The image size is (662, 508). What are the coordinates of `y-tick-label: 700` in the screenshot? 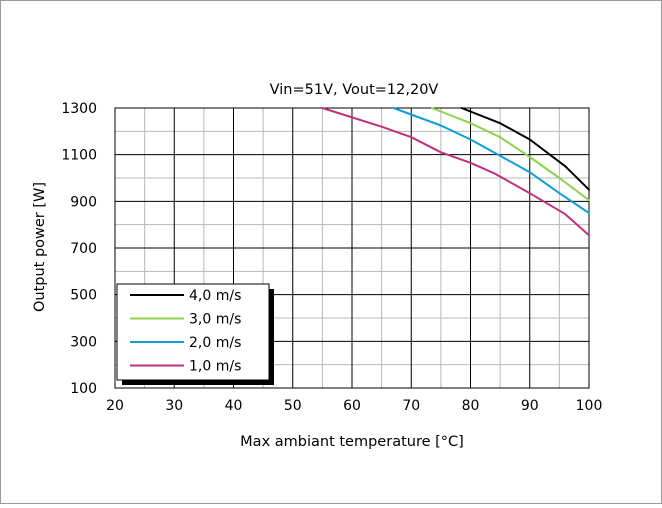 It's located at (83, 249).